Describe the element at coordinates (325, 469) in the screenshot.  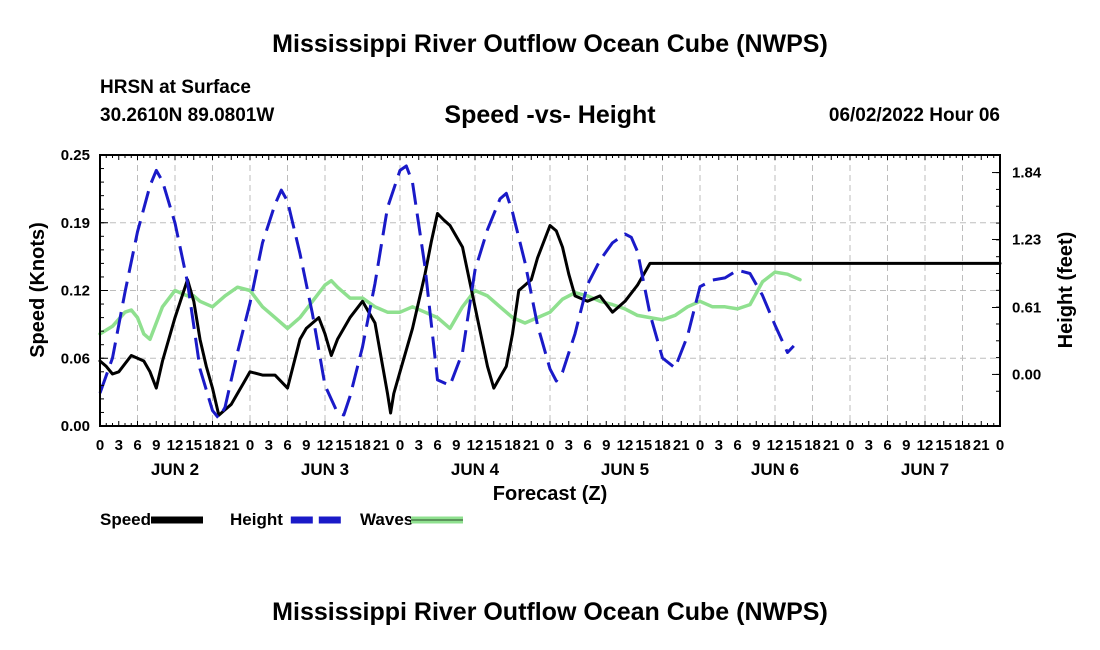
I see `day-label: JUN 3` at that location.